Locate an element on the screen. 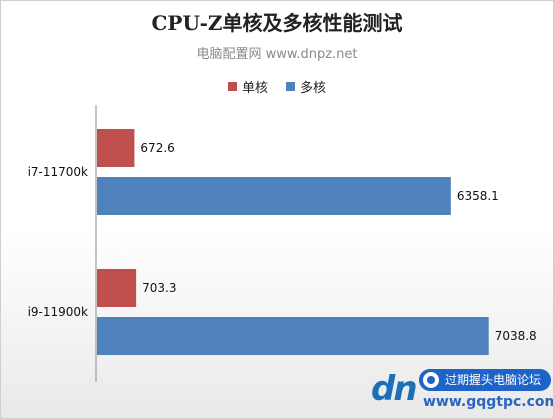 Image resolution: width=554 pixels, height=419 pixels. legend-label-multi-core: 多核 is located at coordinates (313, 88).